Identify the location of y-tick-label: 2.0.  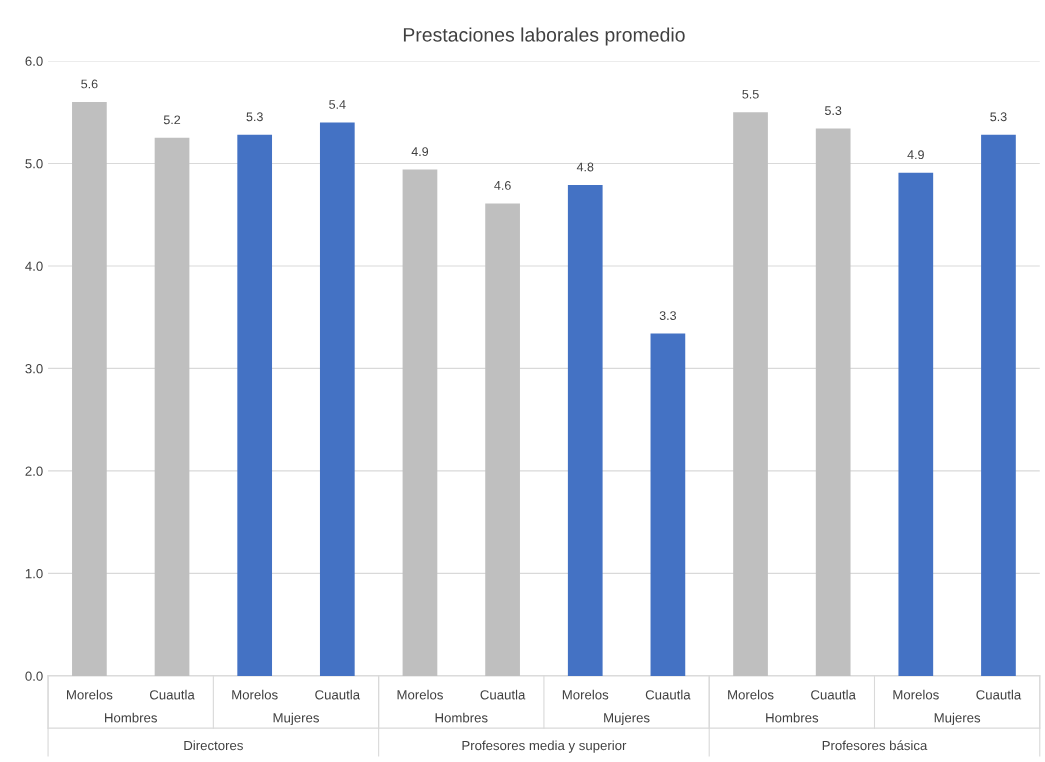
(34, 471).